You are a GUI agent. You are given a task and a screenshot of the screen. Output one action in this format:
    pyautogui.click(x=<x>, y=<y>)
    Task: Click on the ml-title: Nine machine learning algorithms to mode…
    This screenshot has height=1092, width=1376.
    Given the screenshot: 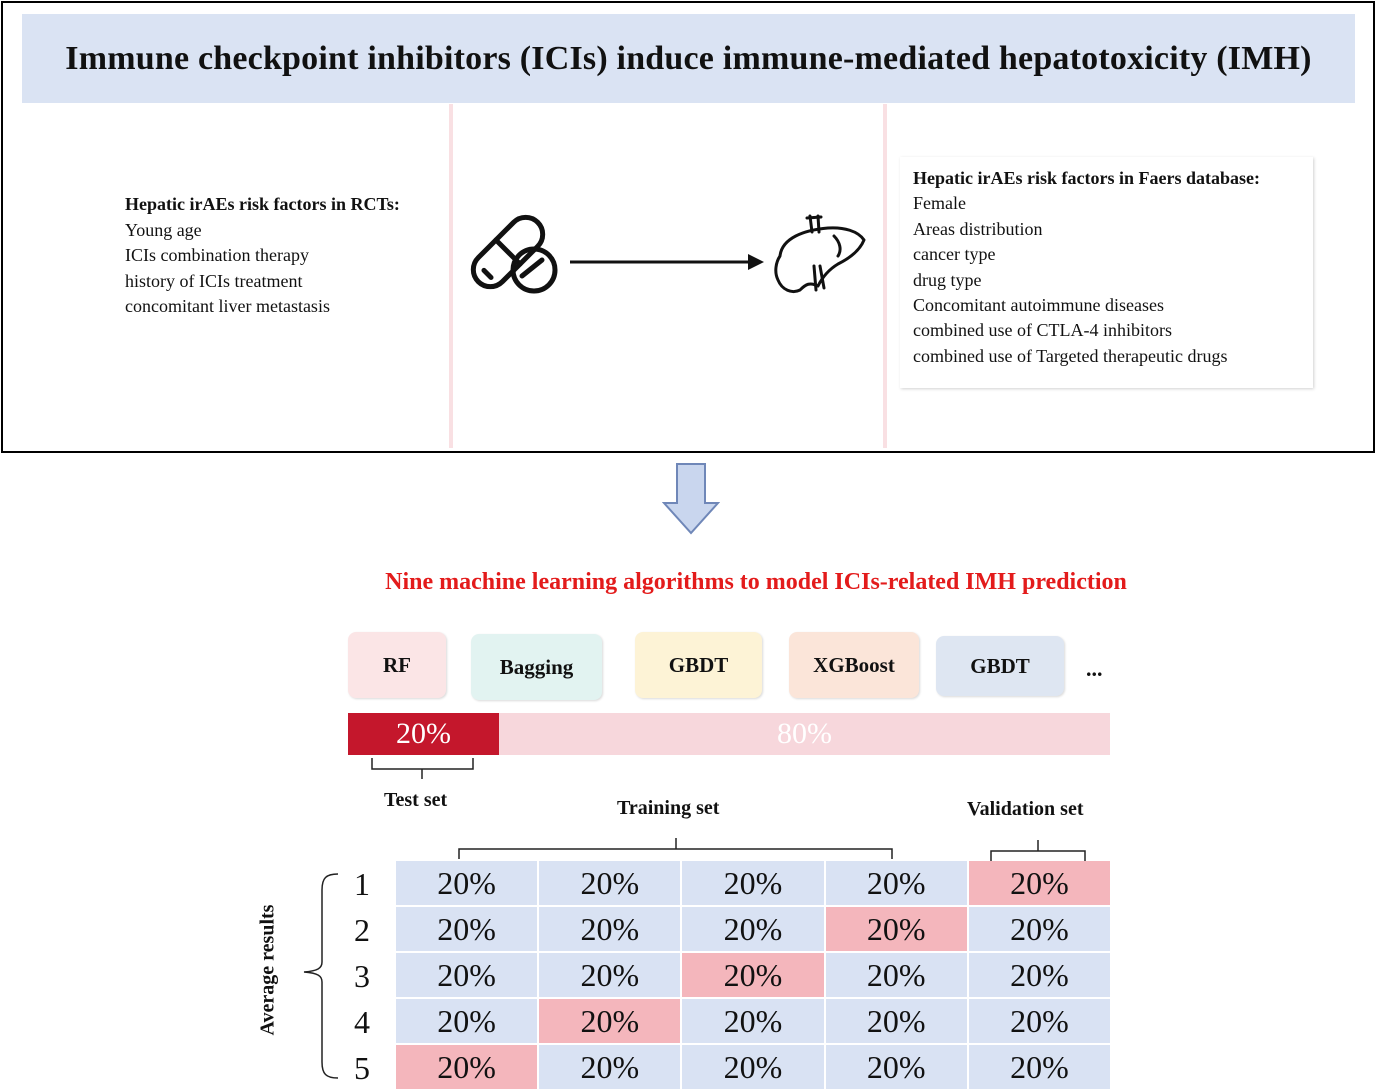 What is the action you would take?
    pyautogui.click(x=756, y=582)
    